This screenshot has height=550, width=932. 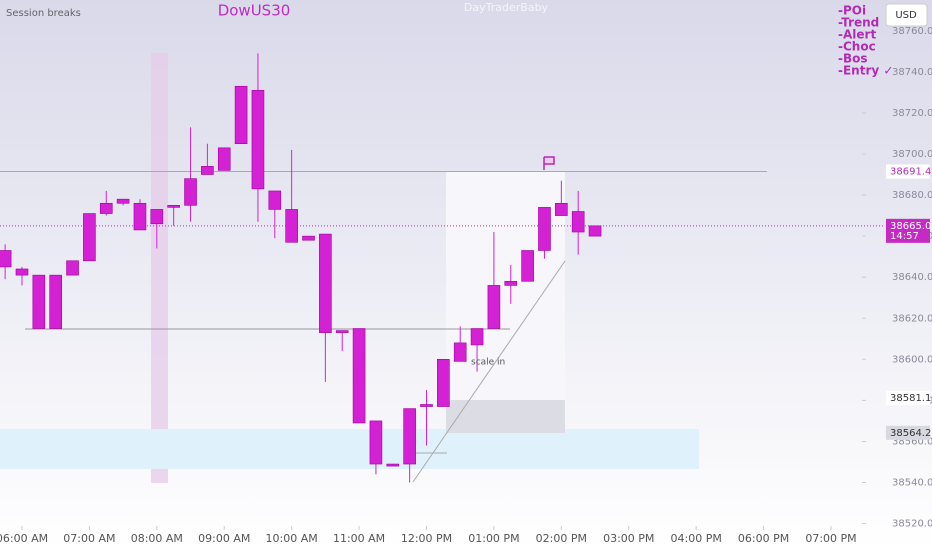 What do you see at coordinates (912, 31) in the screenshot?
I see `y-tick-label: 38760.00` at bounding box center [912, 31].